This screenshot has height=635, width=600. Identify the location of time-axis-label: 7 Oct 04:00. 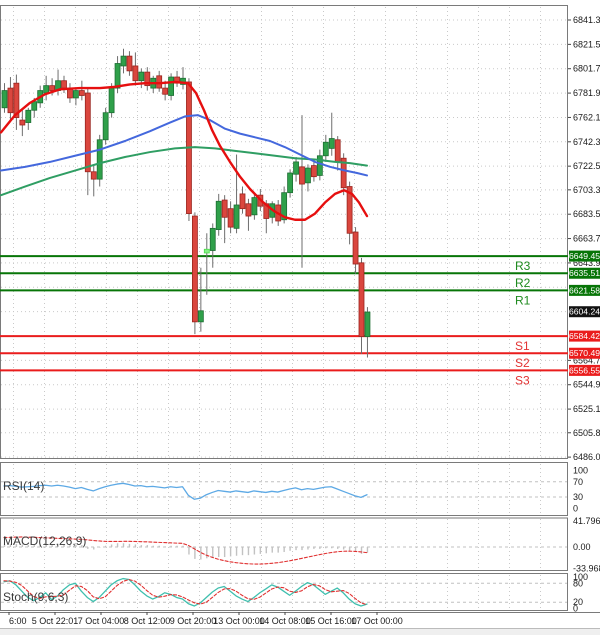
(101, 621).